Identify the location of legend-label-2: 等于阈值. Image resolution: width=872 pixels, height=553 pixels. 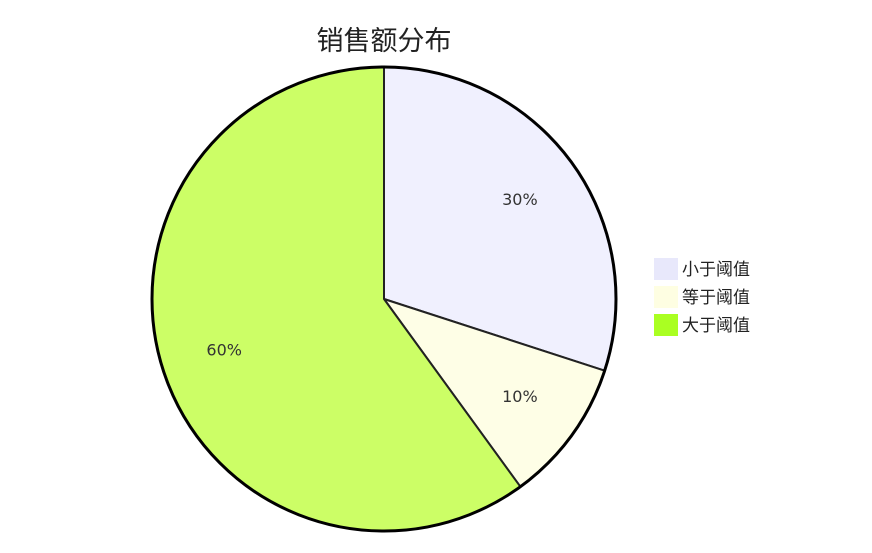
(716, 298).